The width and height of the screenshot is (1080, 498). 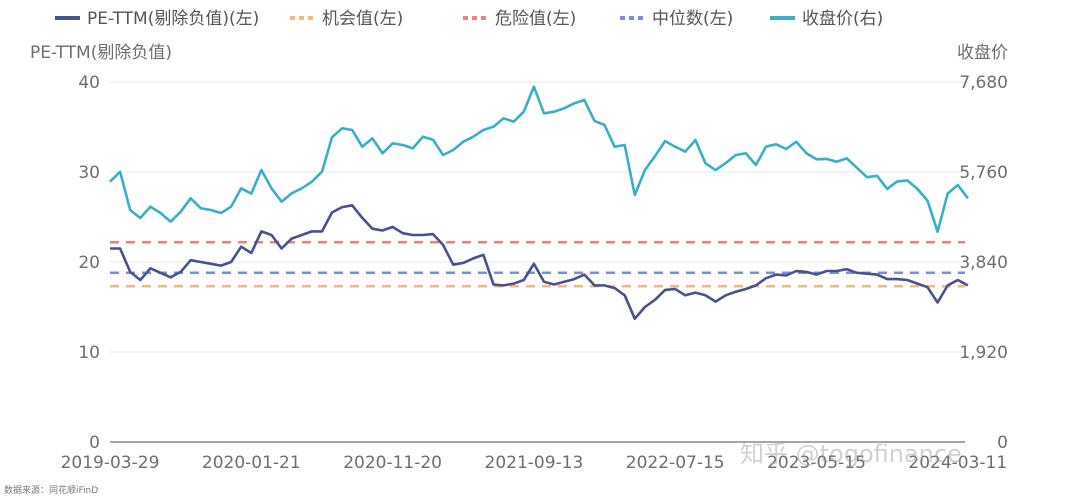 I want to click on right-axis-ticks: 0 1,920 3,840 5,760 7,680, so click(x=983, y=263).